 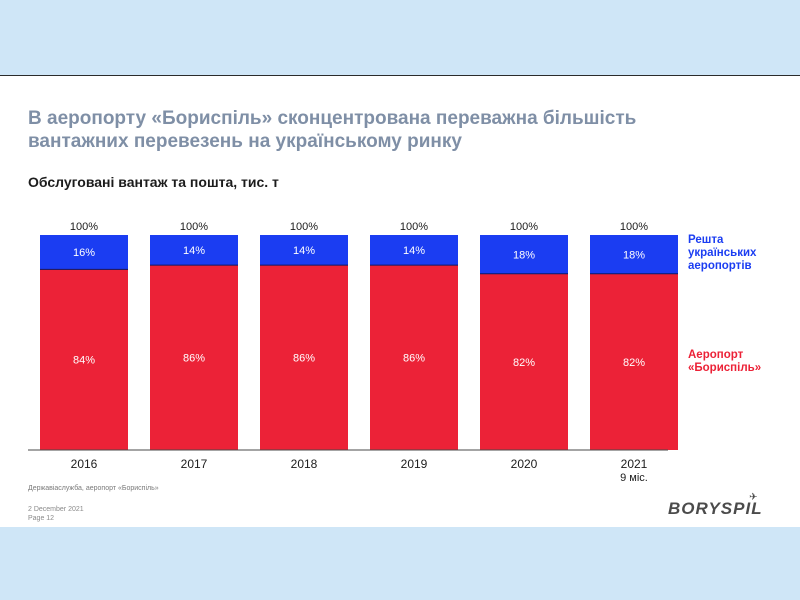 What do you see at coordinates (194, 227) in the screenshot?
I see `total-label-2017: 100%` at bounding box center [194, 227].